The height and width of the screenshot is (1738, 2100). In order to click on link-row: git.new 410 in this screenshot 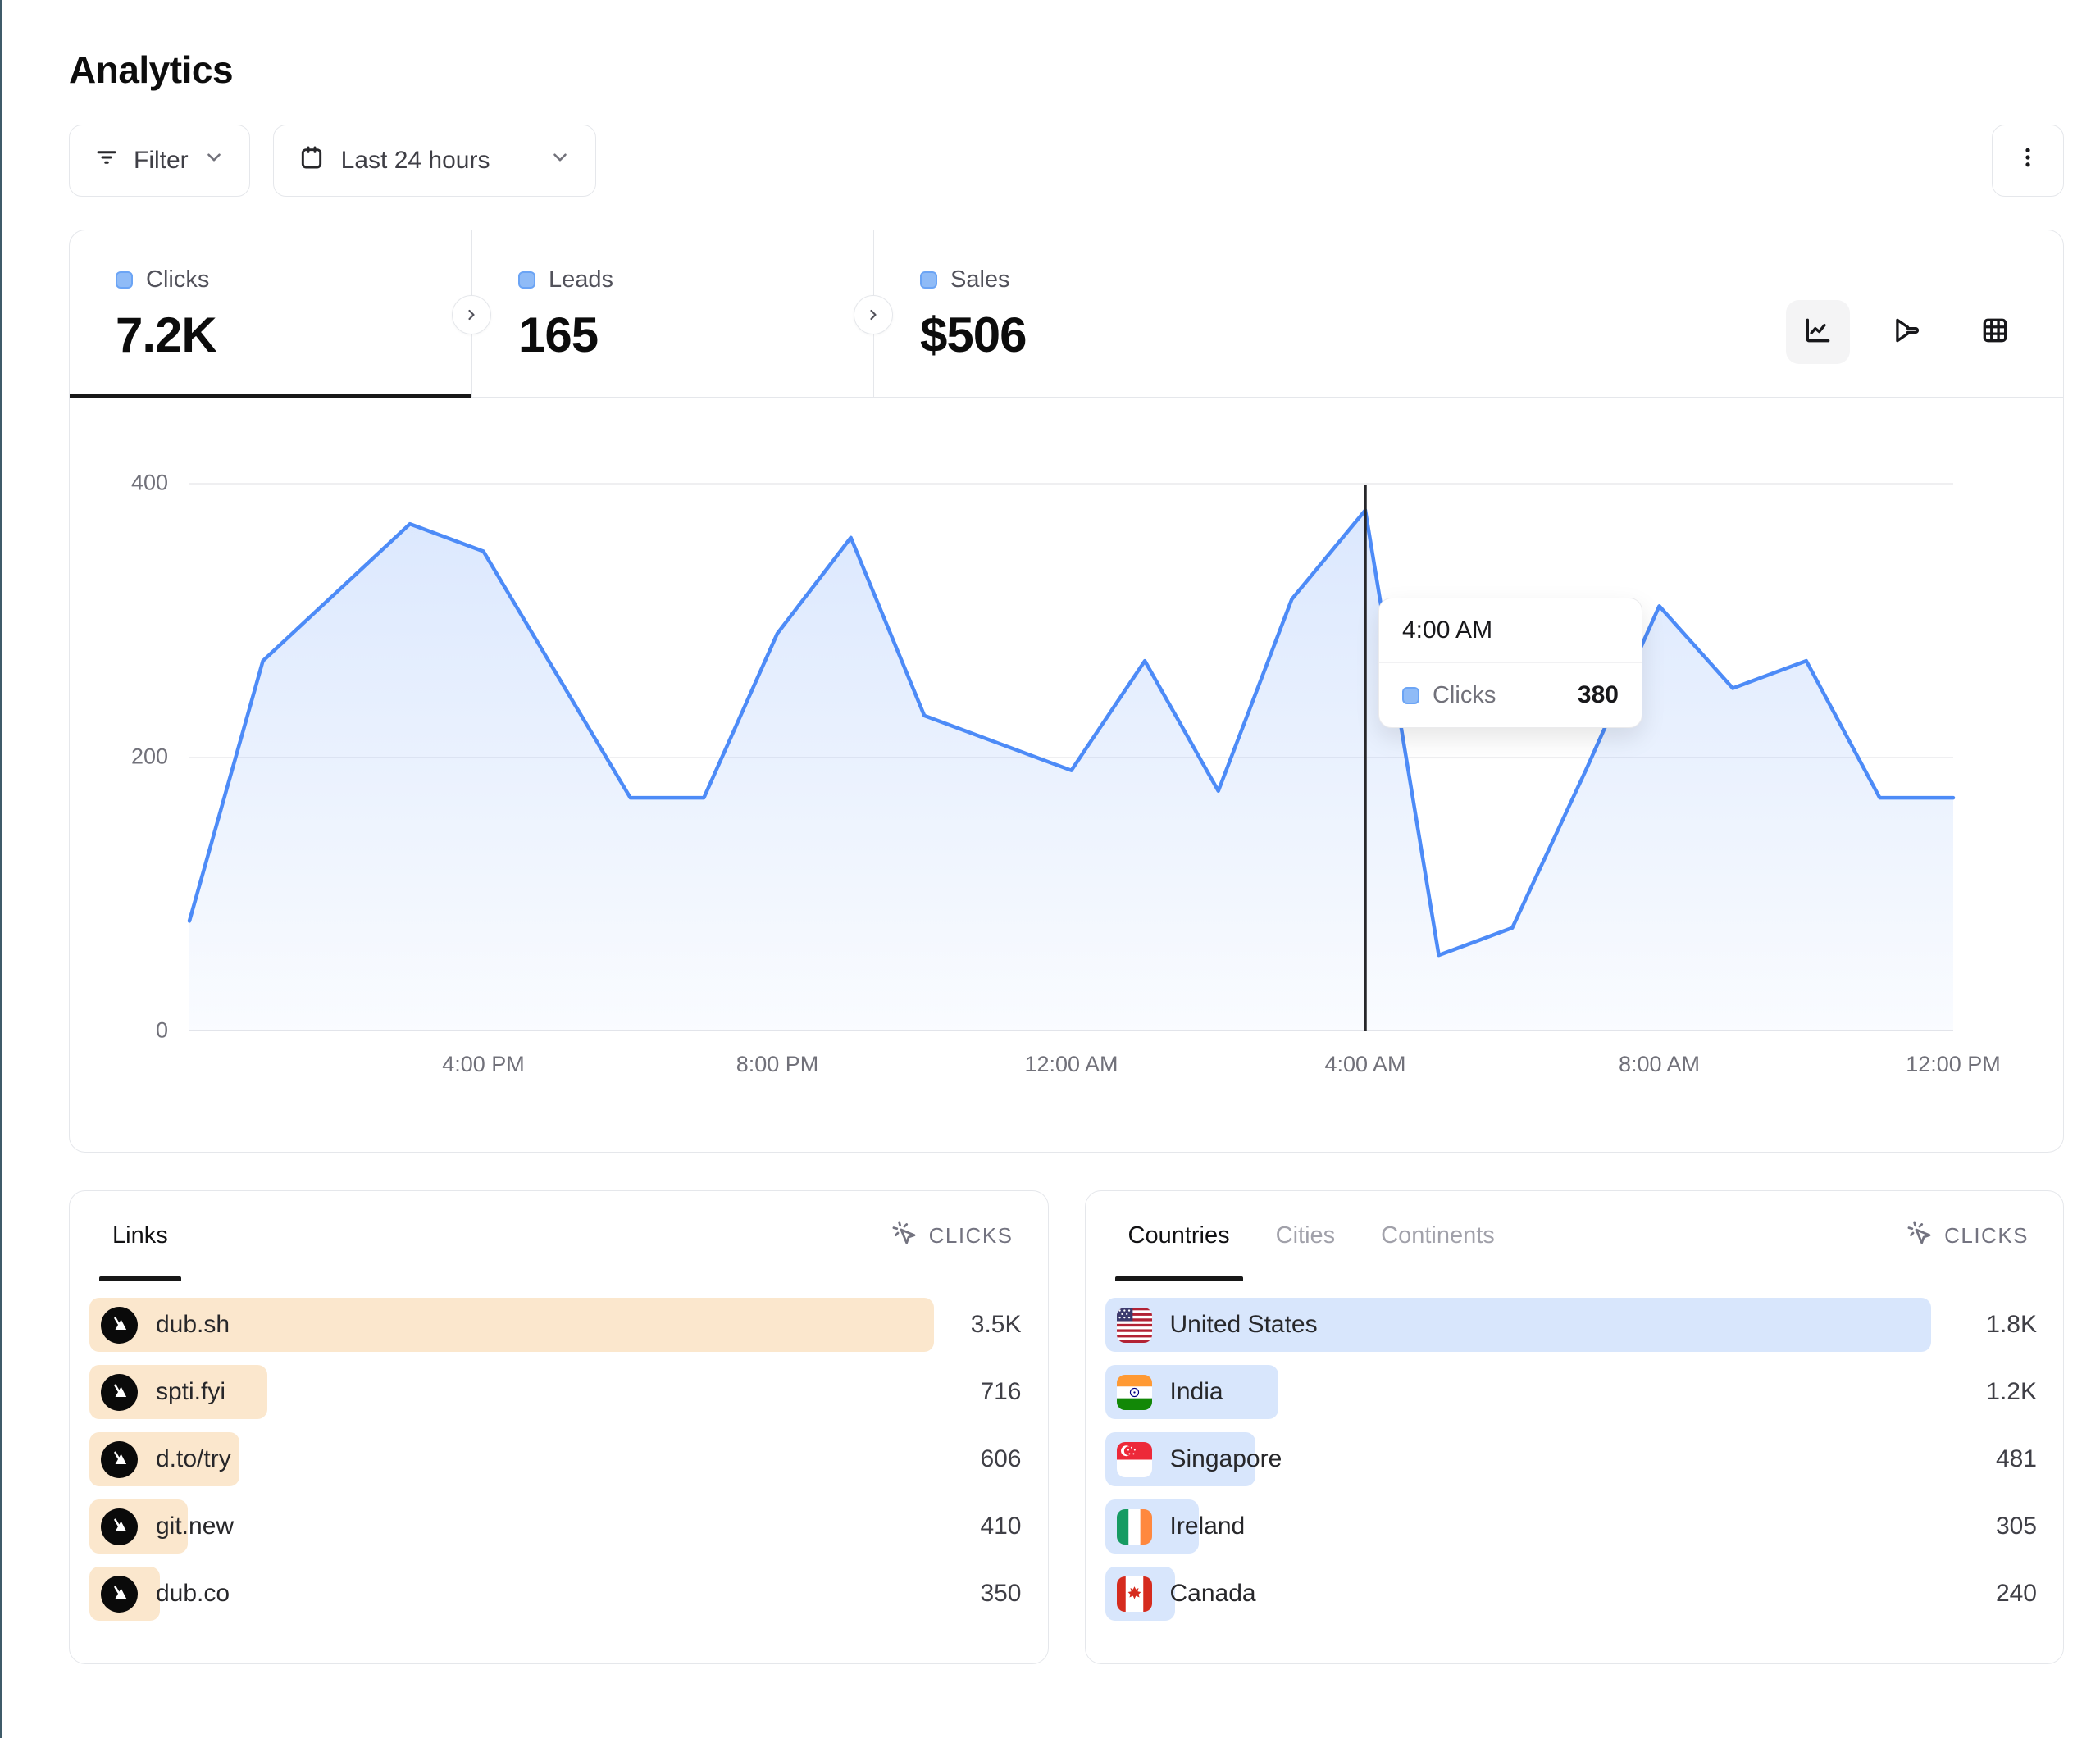, I will do `click(558, 1526)`.